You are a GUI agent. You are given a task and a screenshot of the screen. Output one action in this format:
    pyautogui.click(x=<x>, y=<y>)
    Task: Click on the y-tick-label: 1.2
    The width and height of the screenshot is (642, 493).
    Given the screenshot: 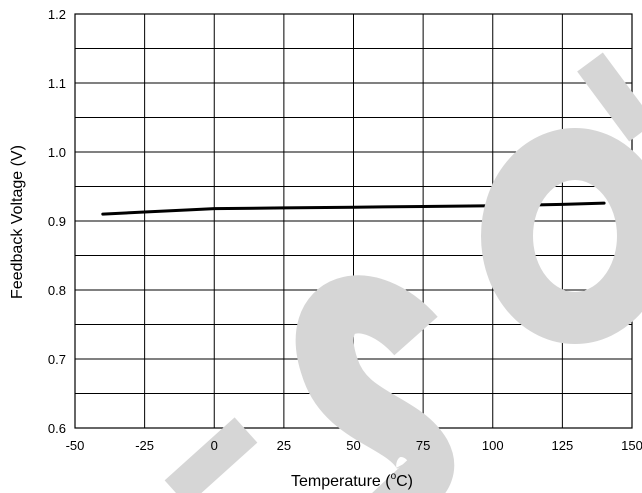 What is the action you would take?
    pyautogui.click(x=57, y=14)
    